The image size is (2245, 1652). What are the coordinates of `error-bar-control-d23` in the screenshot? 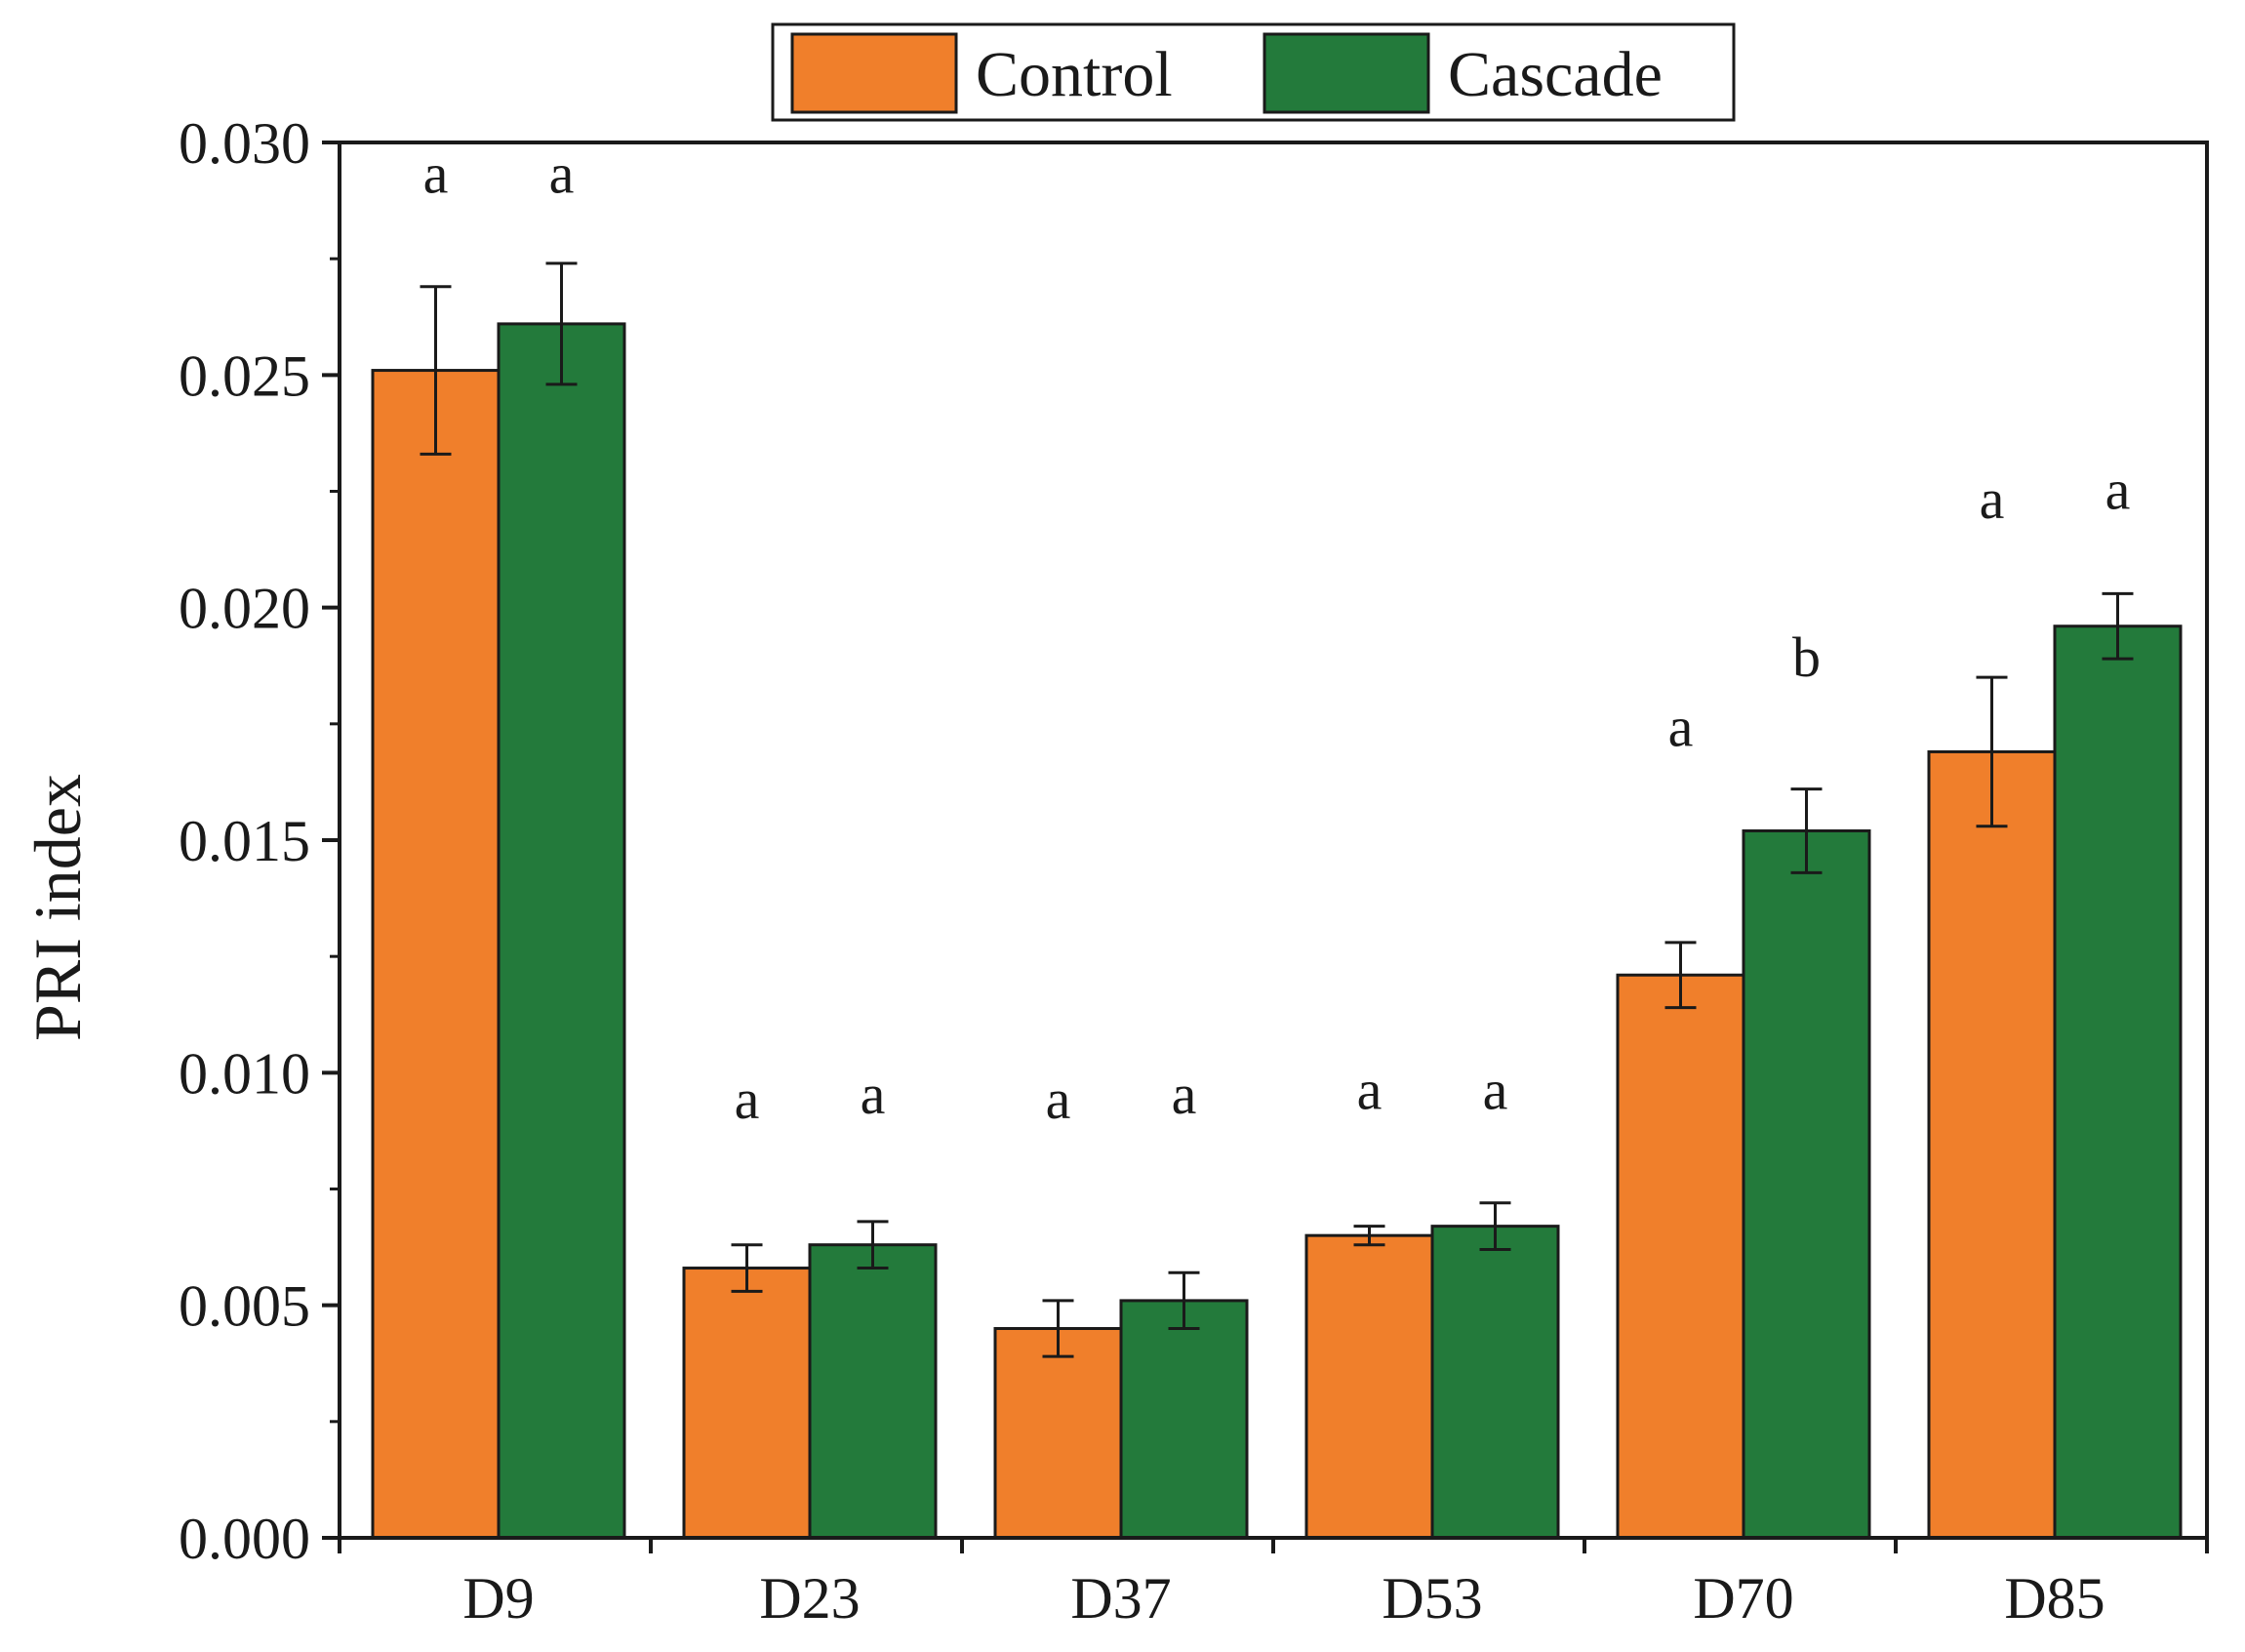 It's located at (747, 1268).